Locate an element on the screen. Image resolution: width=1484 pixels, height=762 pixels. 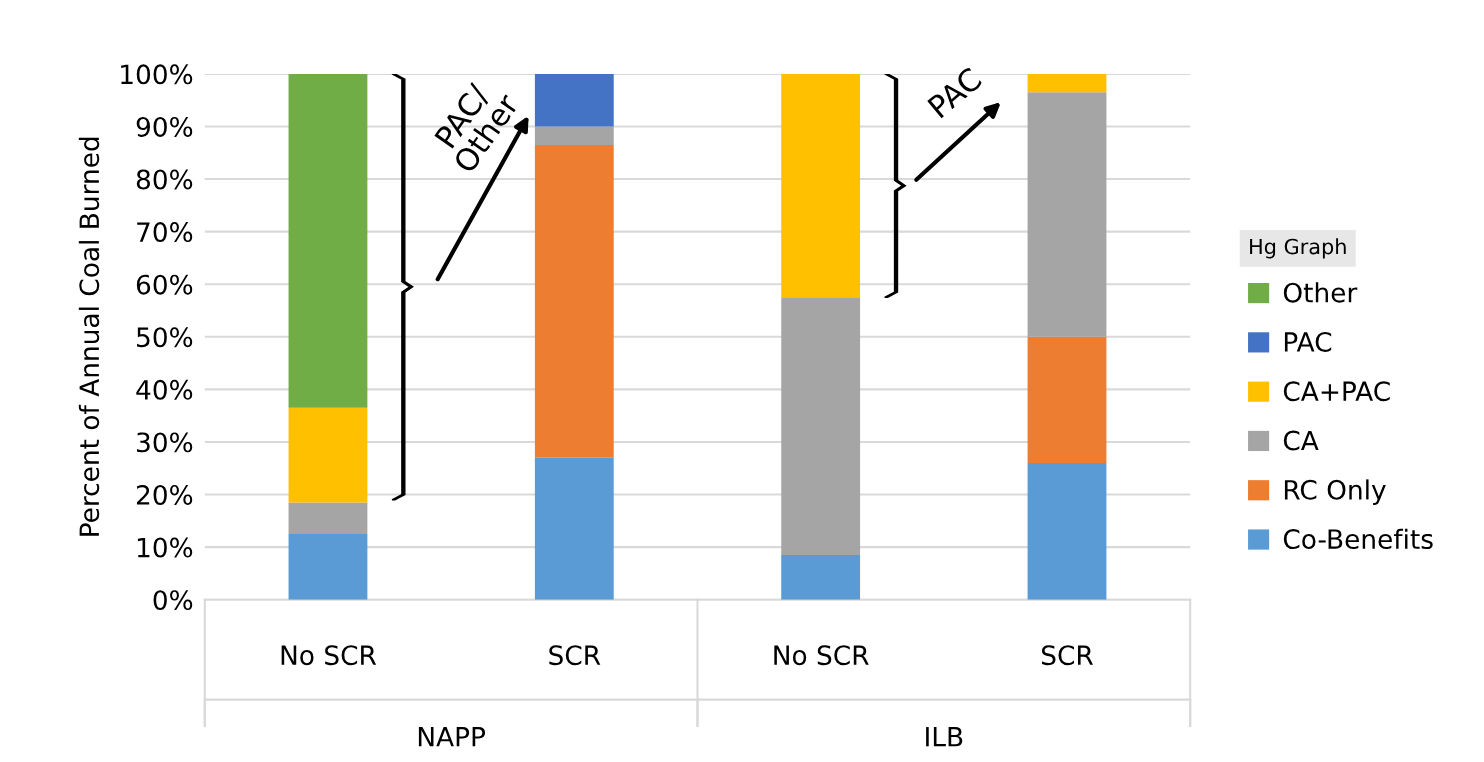
y-tick-label: 10% is located at coordinates (165, 547).